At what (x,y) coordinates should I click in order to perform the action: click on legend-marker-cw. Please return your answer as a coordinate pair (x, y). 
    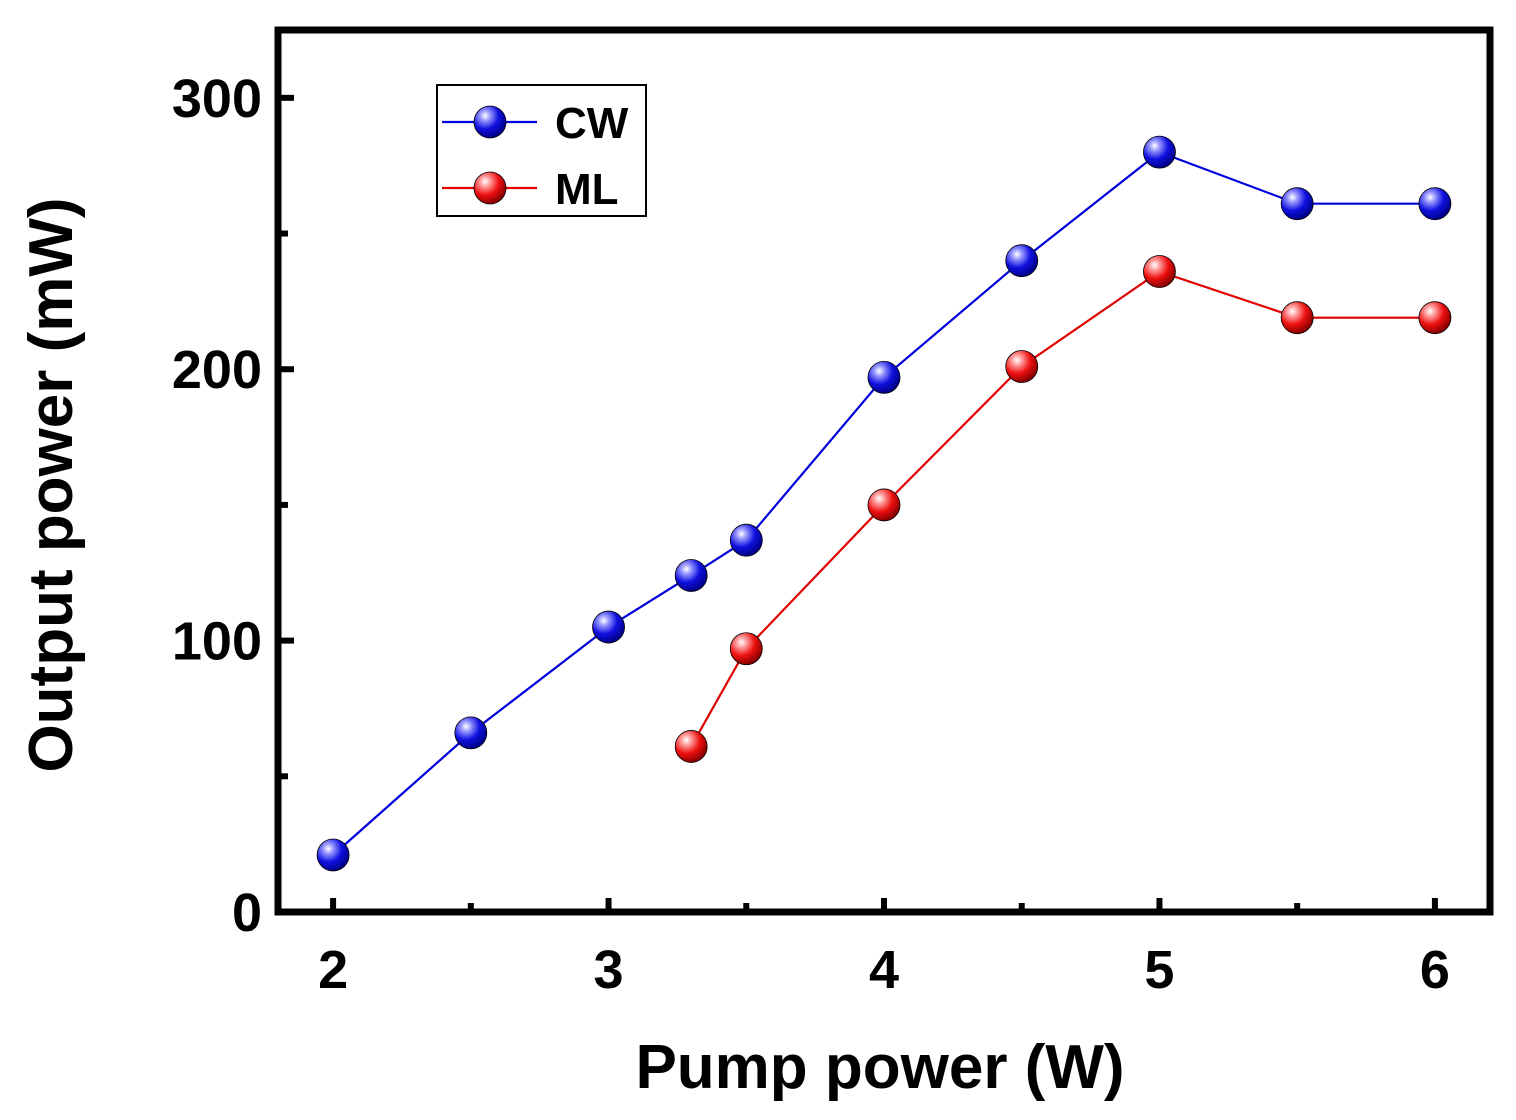
    Looking at the image, I should click on (490, 122).